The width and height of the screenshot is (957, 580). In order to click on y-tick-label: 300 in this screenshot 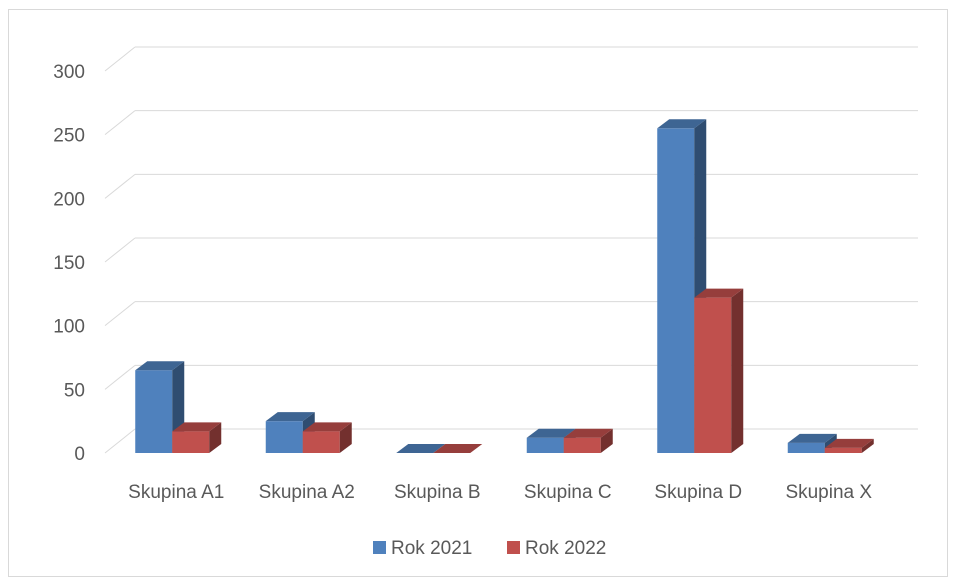, I will do `click(69, 72)`.